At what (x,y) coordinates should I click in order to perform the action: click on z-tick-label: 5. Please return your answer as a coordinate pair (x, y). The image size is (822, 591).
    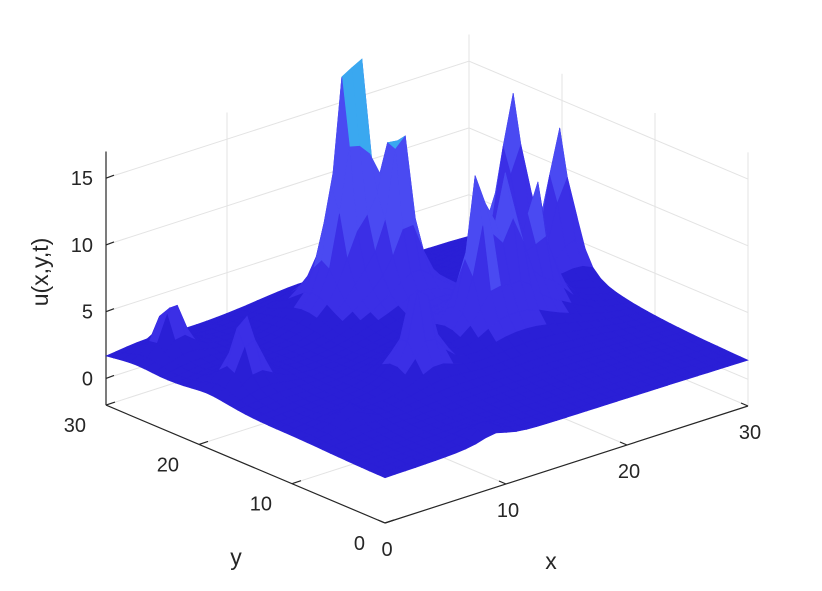
    Looking at the image, I should click on (87, 313).